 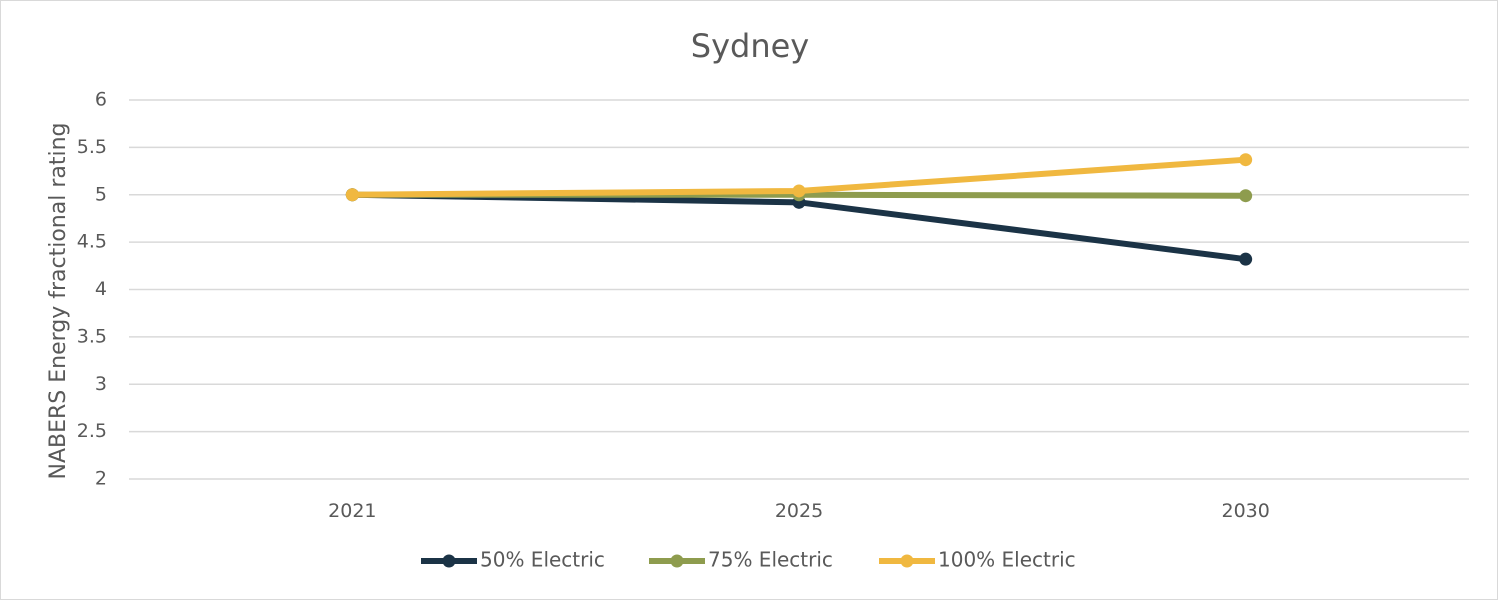 I want to click on legend: 50% Electric 75% Electric 100% Electric, so click(x=748, y=560).